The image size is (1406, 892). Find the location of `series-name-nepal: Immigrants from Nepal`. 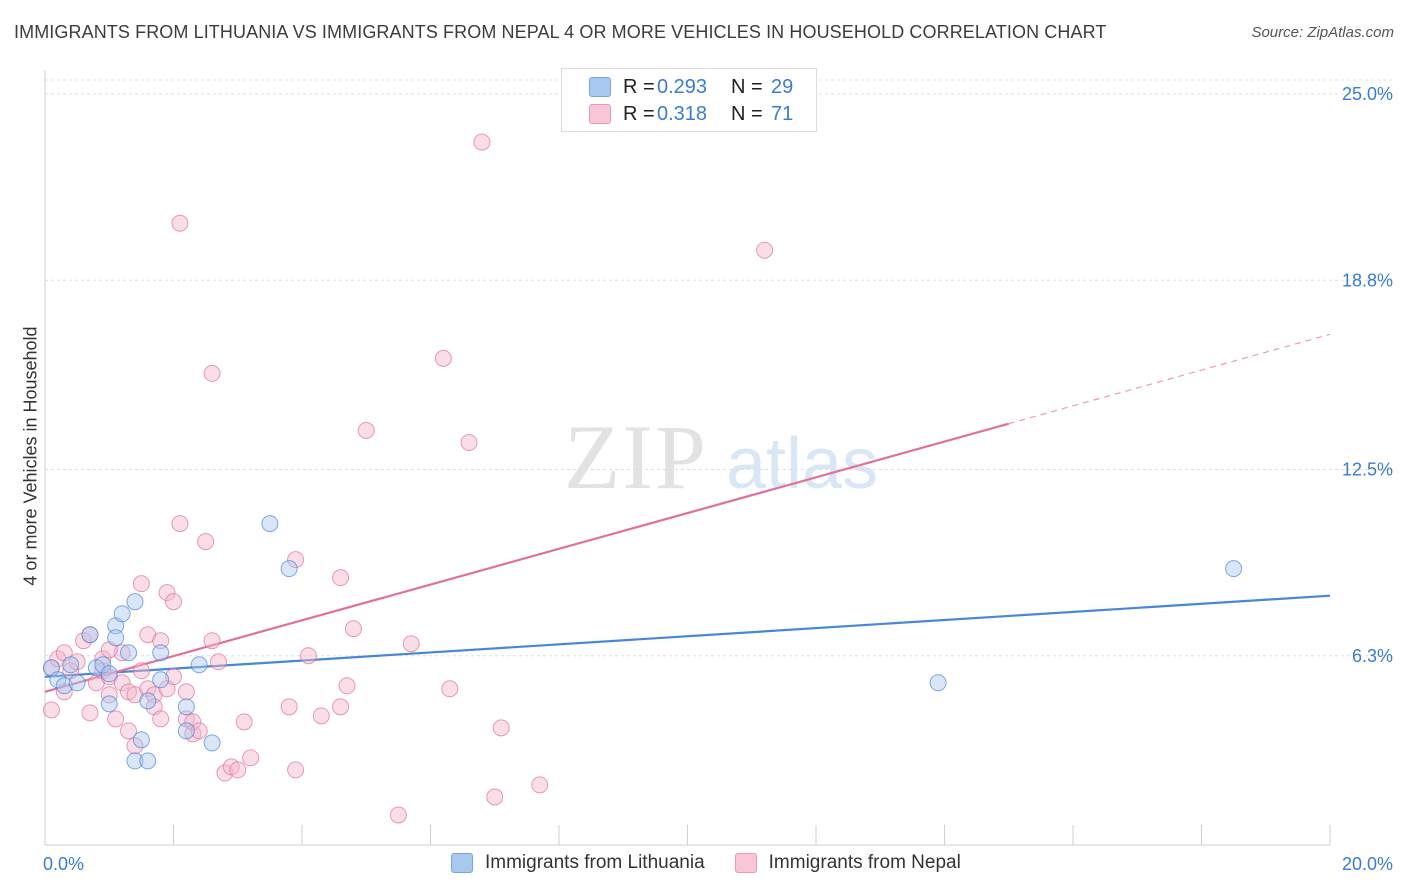

series-name-nepal: Immigrants from Nepal is located at coordinates (864, 862).